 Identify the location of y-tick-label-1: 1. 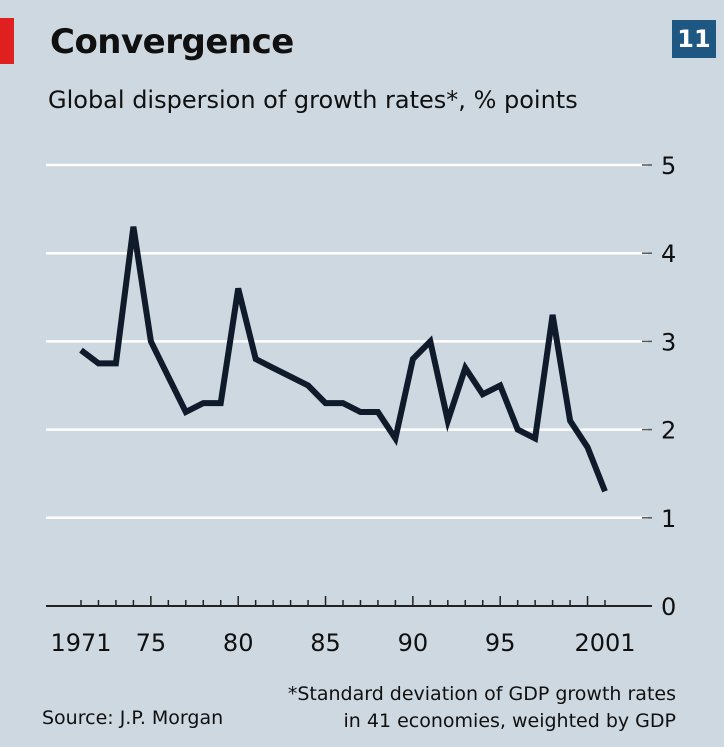
(668, 519).